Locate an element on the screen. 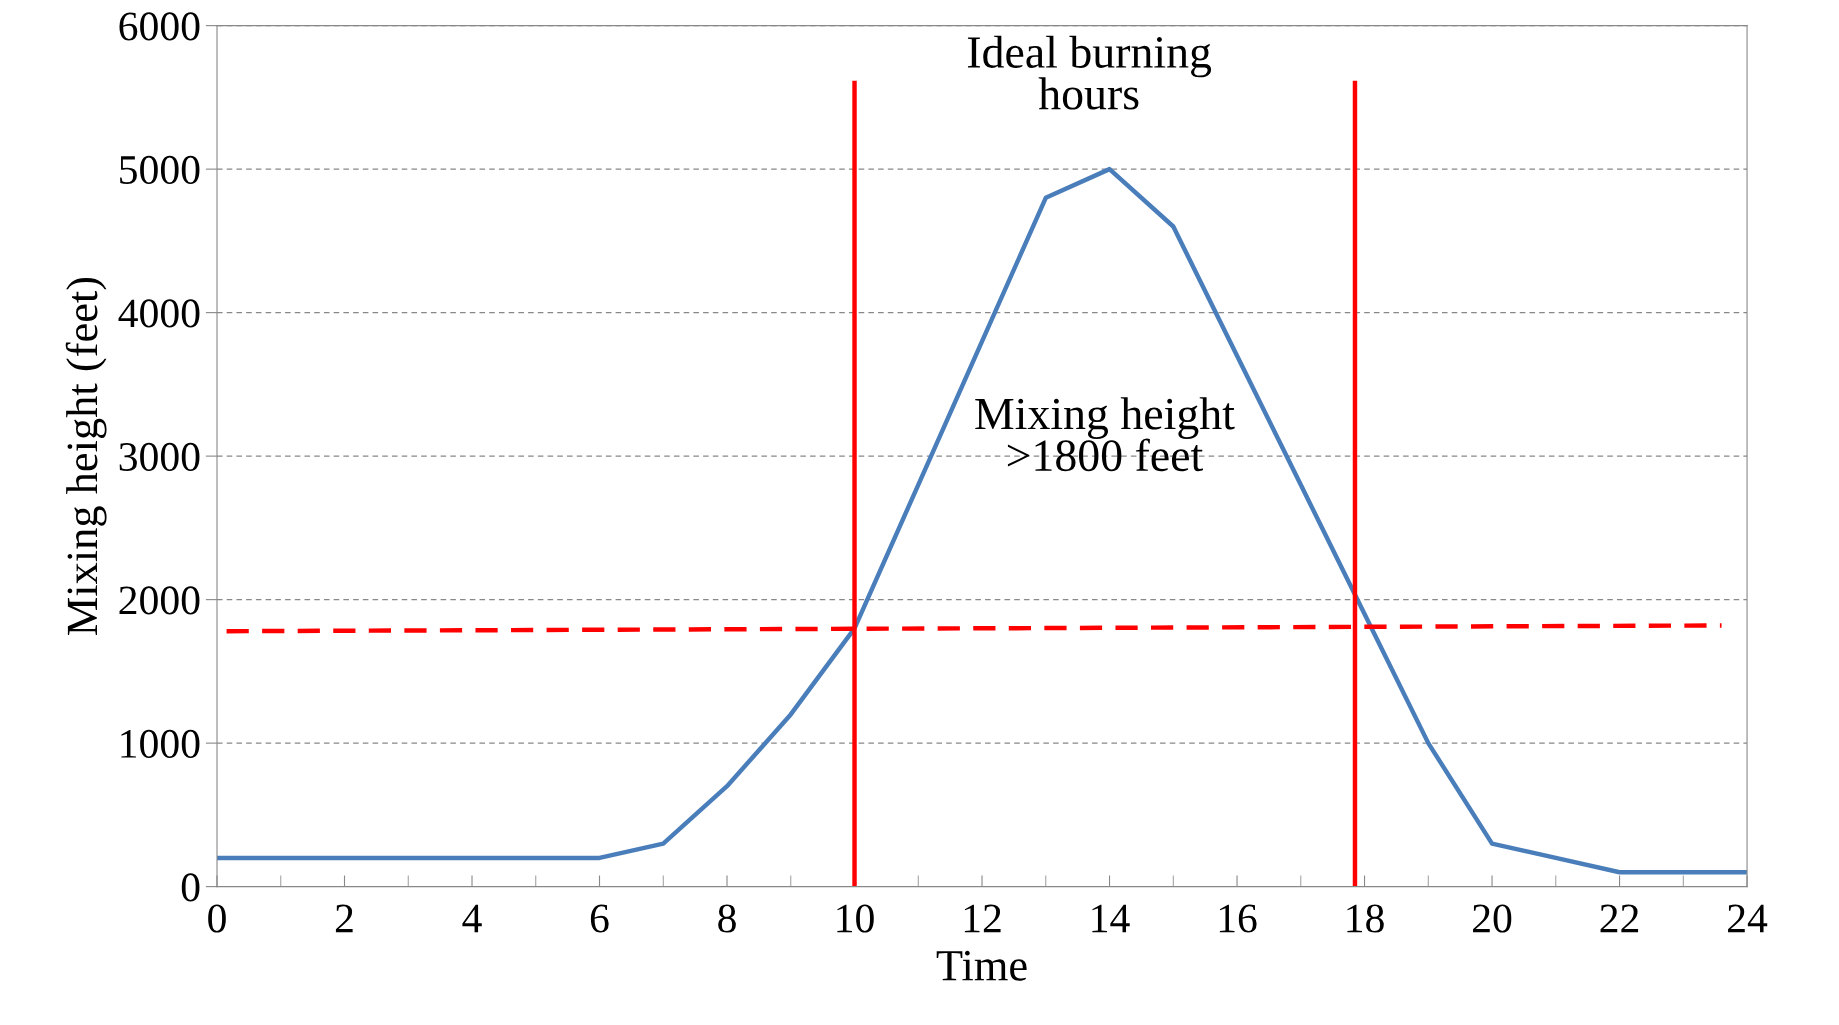 The width and height of the screenshot is (1839, 1025). y-tick-label: 1000 is located at coordinates (160, 743).